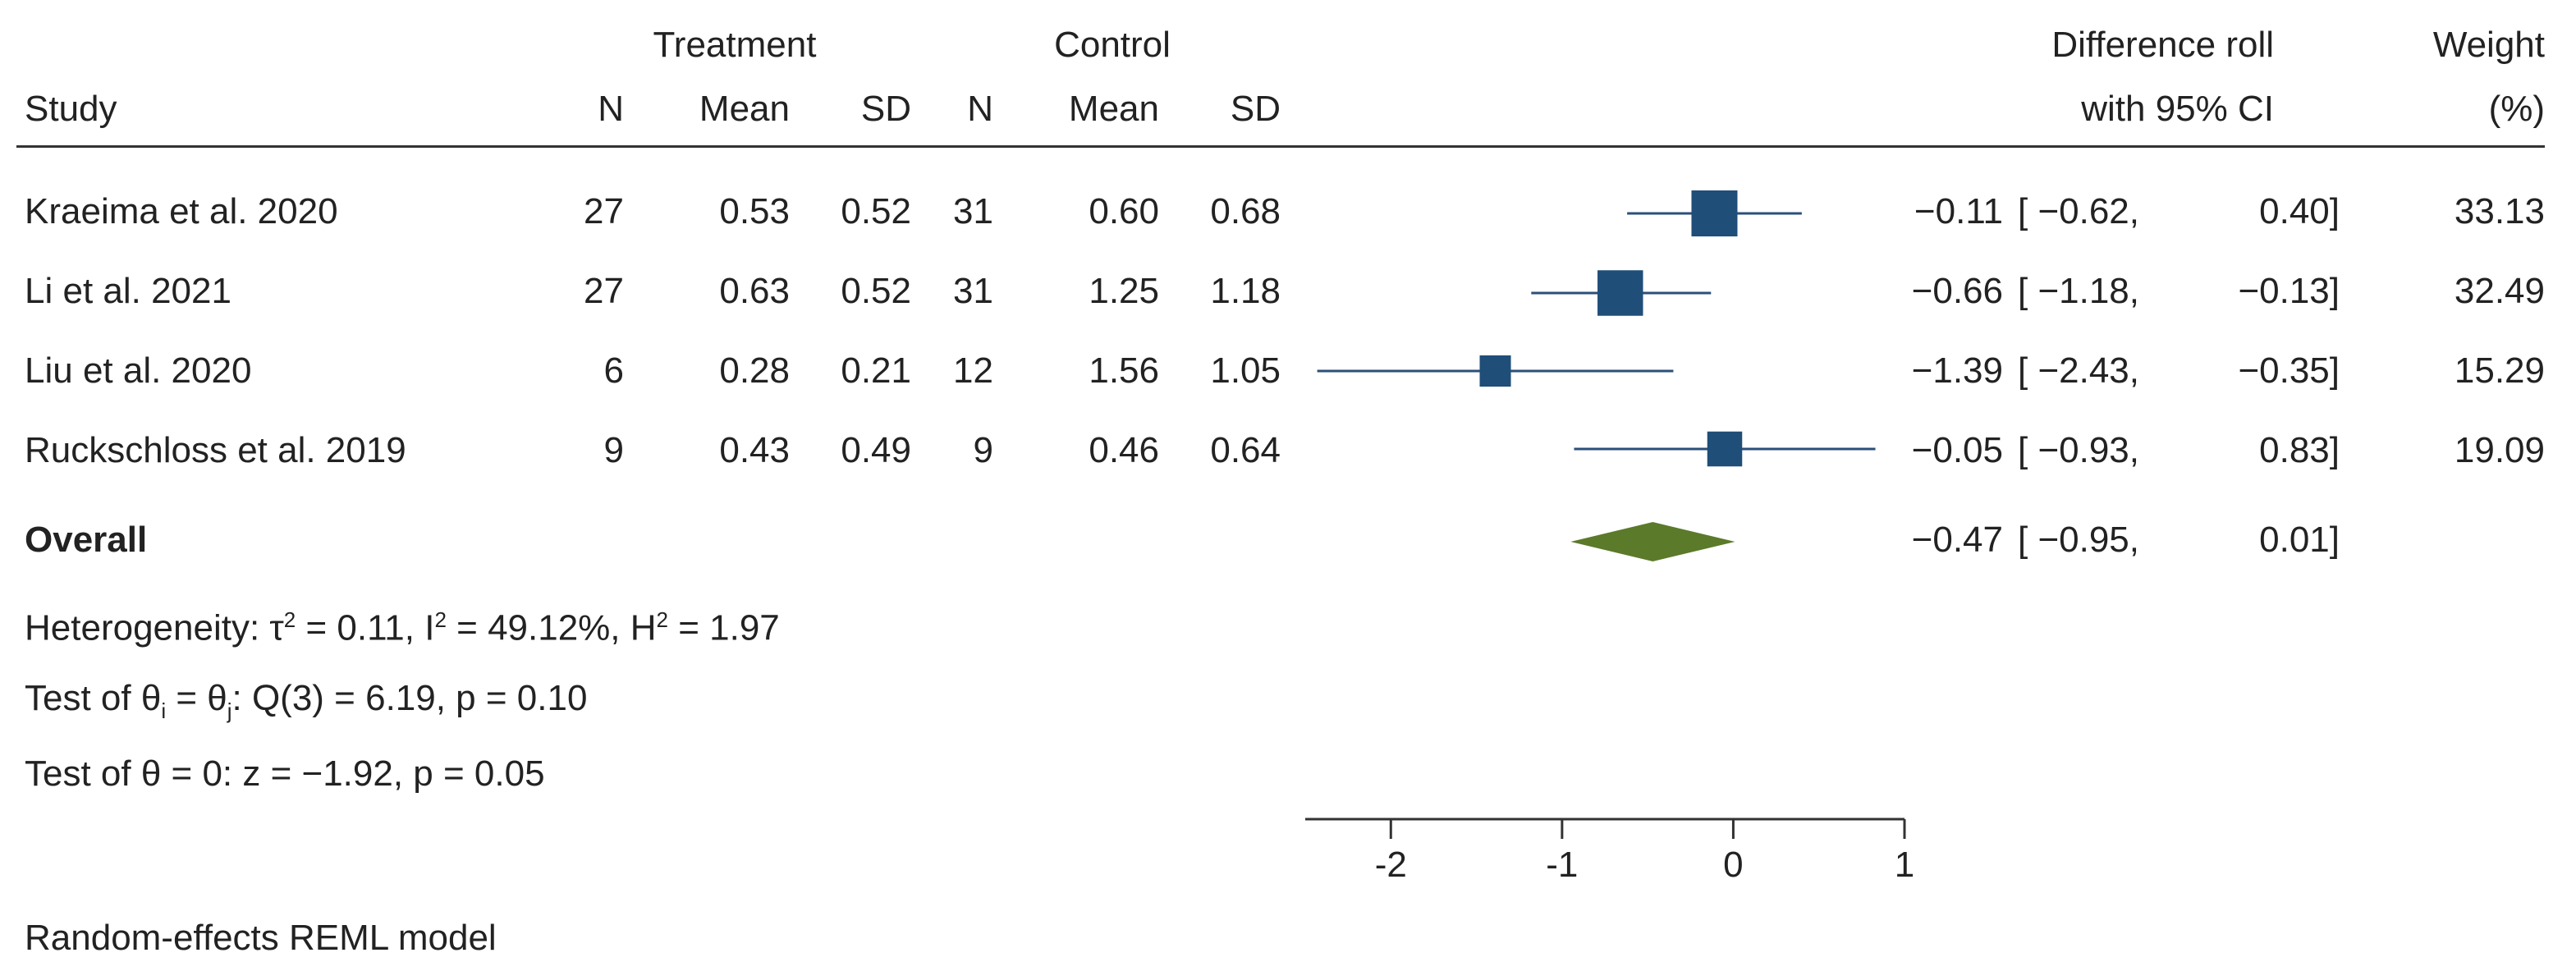 Image resolution: width=2576 pixels, height=971 pixels. Describe the element at coordinates (2500, 371) in the screenshot. I see `weight-value: 15.29` at that location.